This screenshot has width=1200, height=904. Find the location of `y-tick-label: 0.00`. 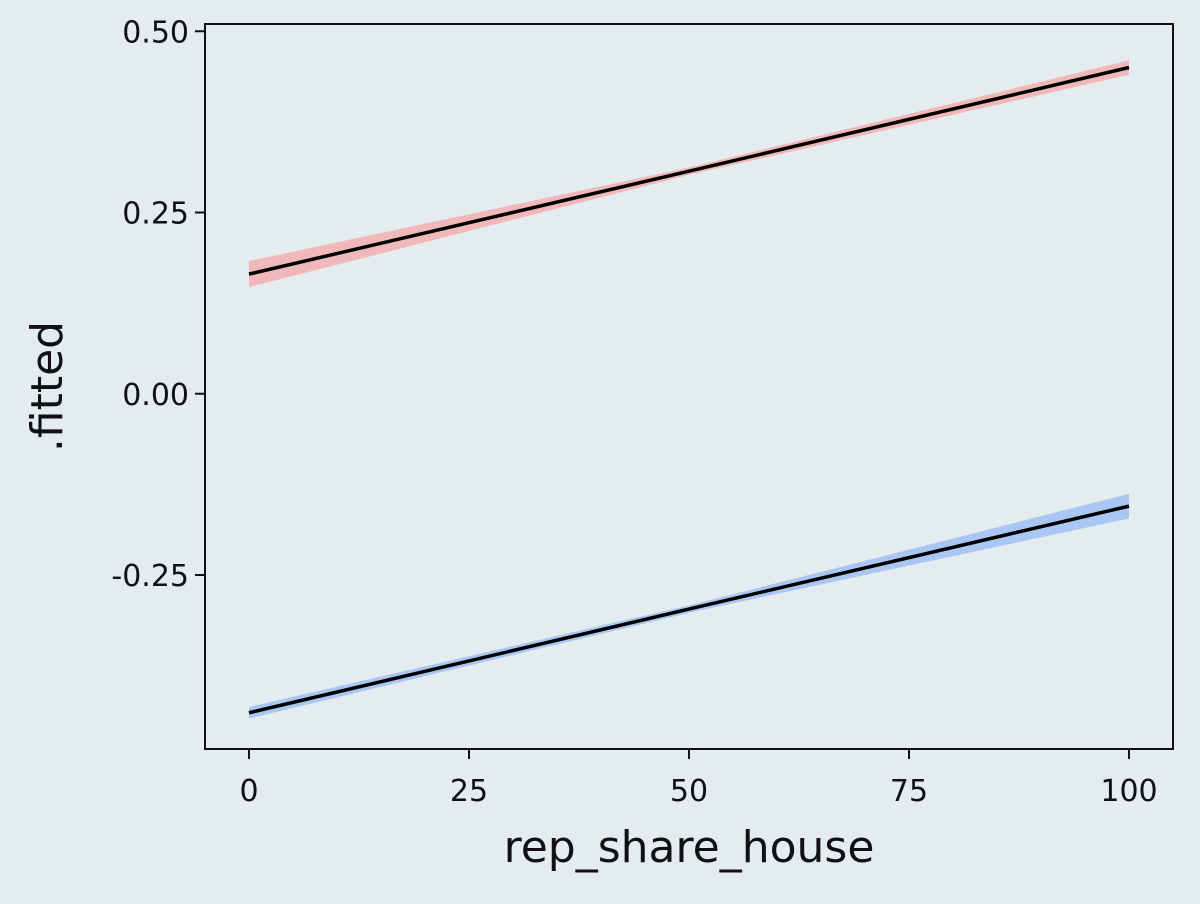

y-tick-label: 0.00 is located at coordinates (155, 395).